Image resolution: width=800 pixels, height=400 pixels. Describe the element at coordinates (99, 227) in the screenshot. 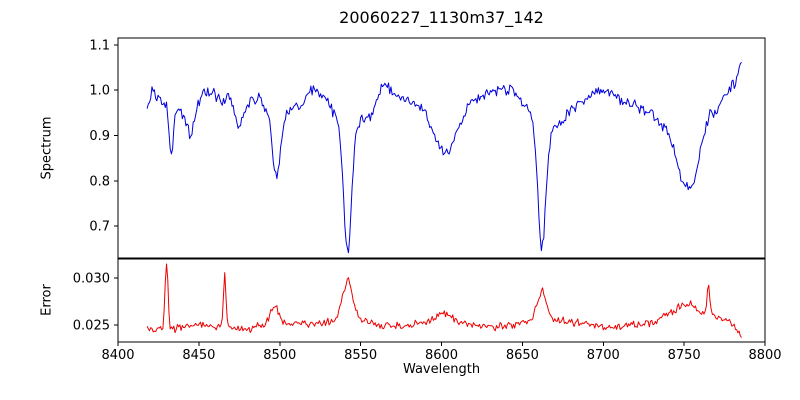

I see `y-tick-label: 0.7` at that location.